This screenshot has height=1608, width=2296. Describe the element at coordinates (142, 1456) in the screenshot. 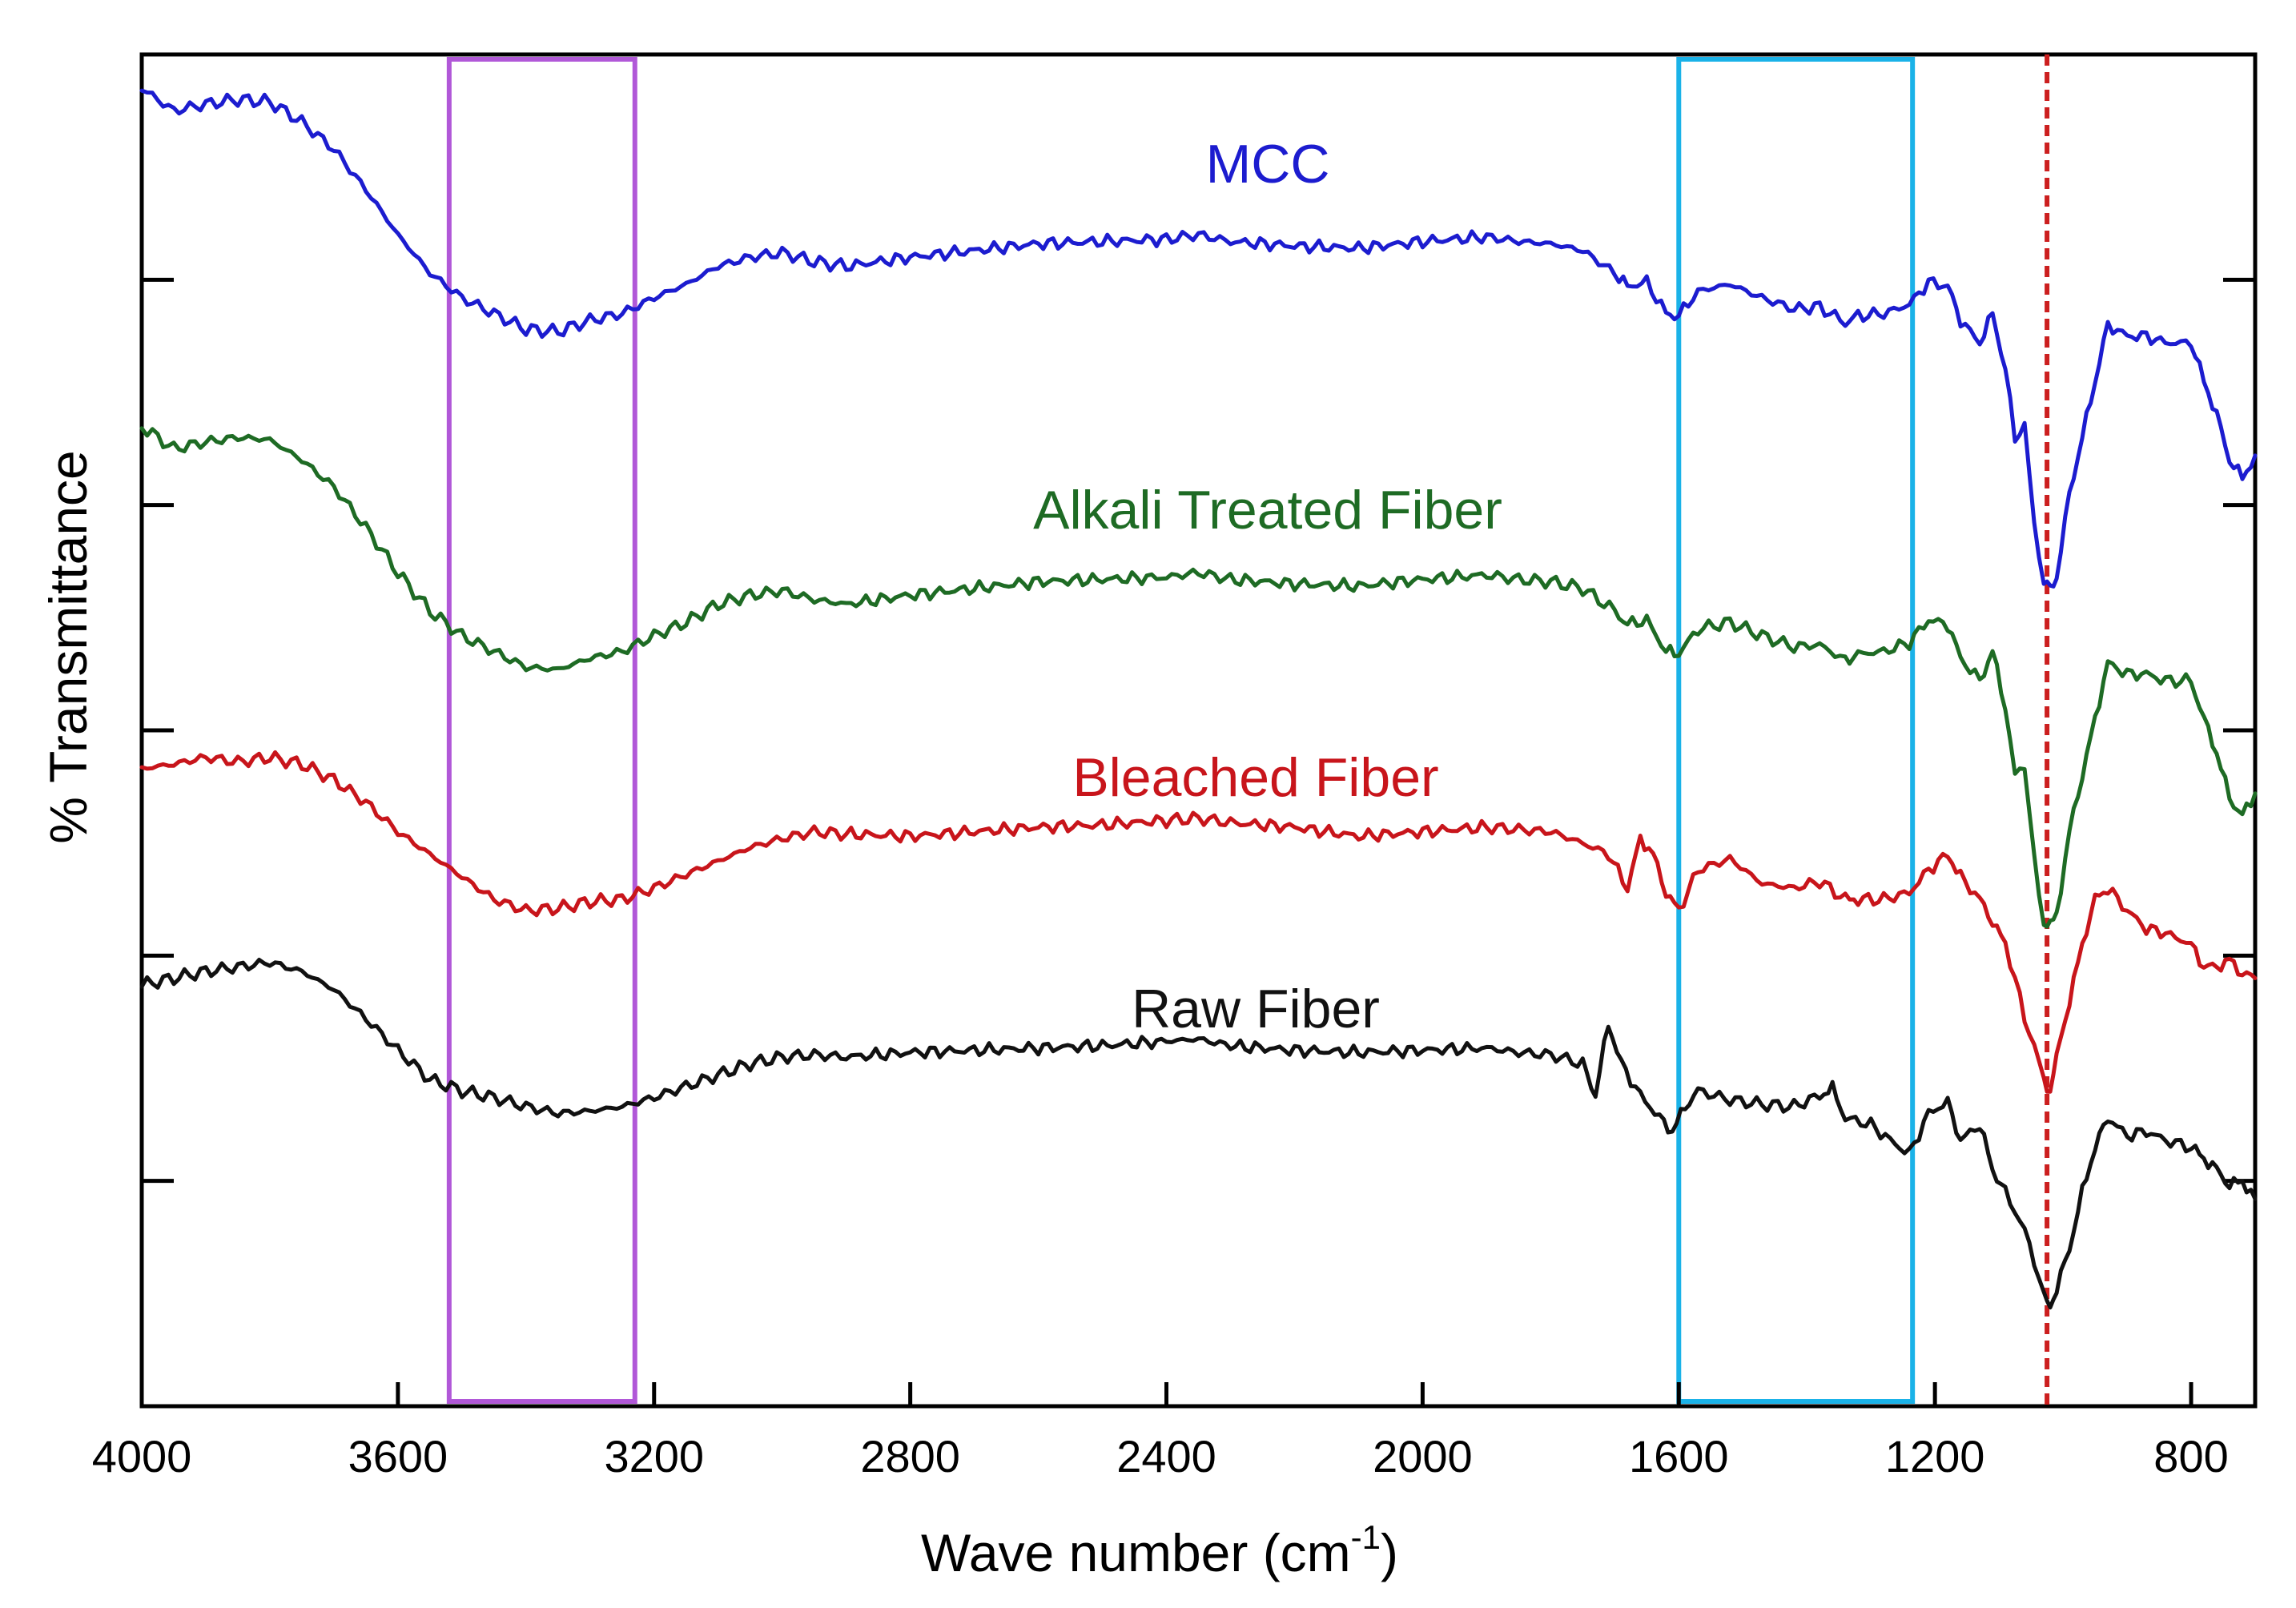

I see `x-tick-label: 4000` at that location.